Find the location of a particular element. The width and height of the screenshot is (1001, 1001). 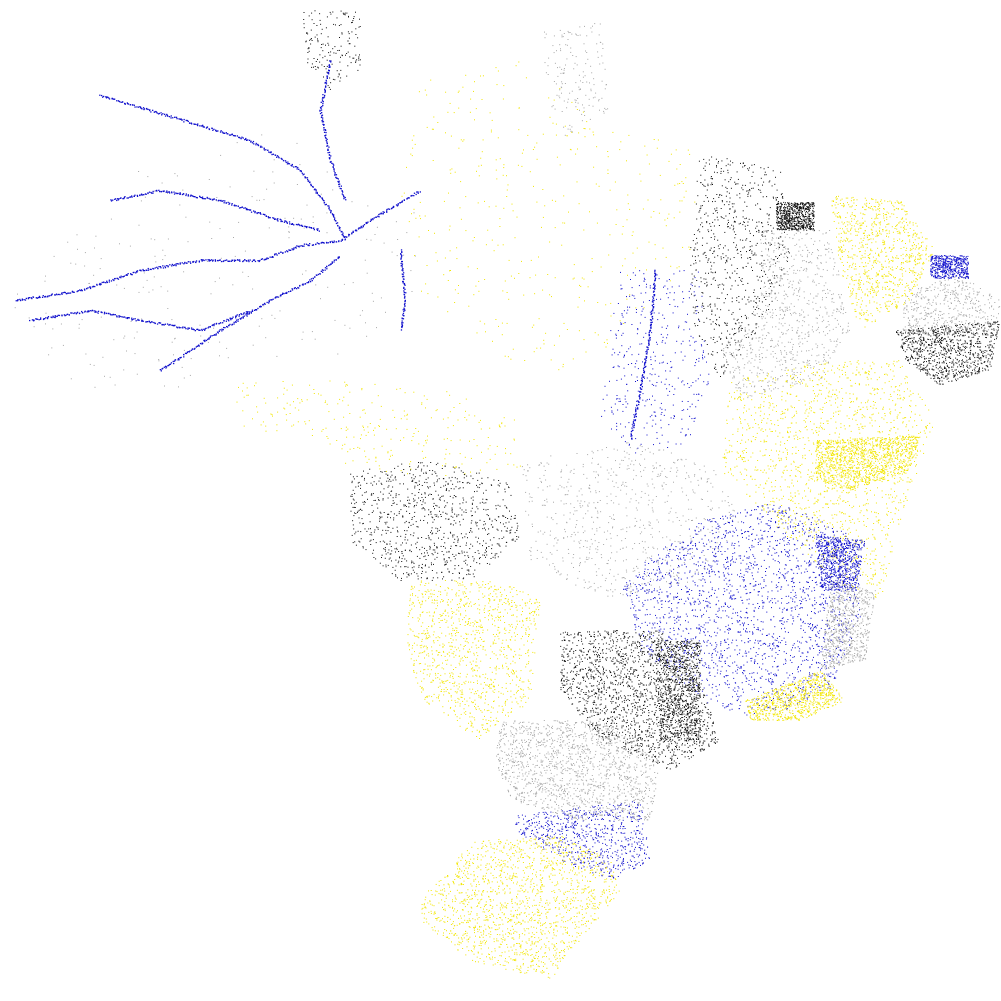

region-mt-base is located at coordinates (378, 428).